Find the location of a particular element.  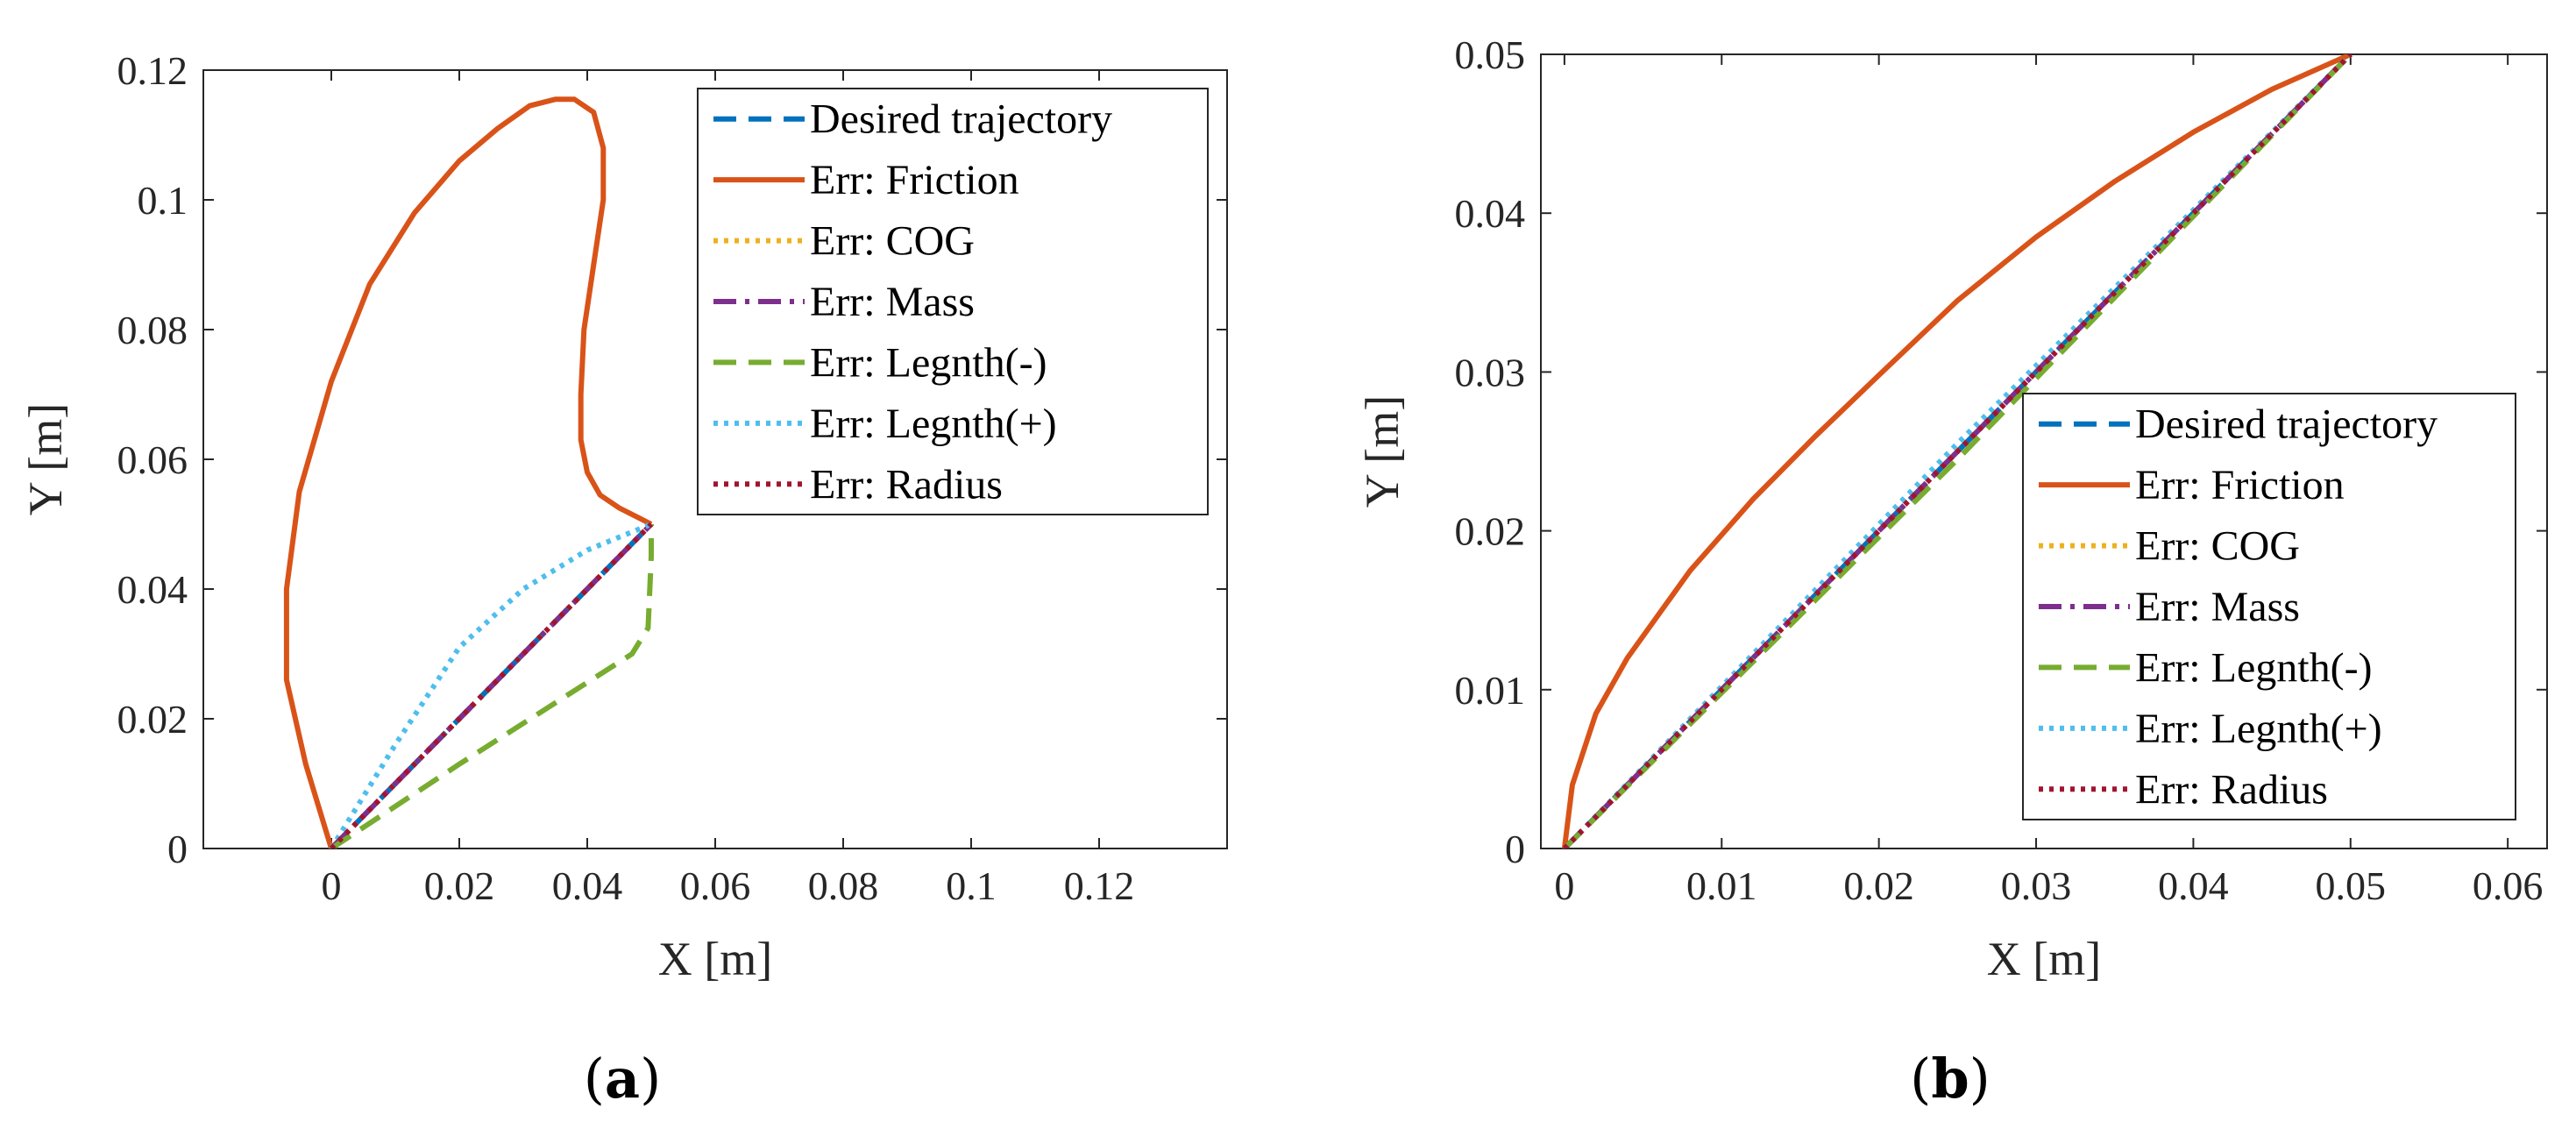

x-tick-label: 0.12 is located at coordinates (1099, 885).